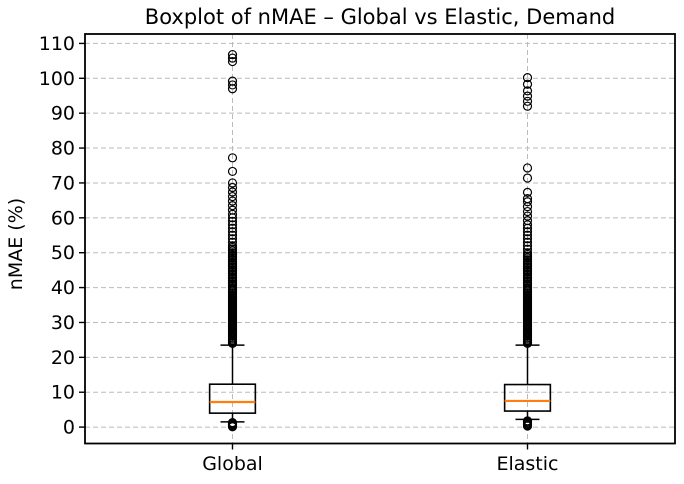 The image size is (684, 484). Describe the element at coordinates (57, 79) in the screenshot. I see `y-tick-label-100: 100` at that location.